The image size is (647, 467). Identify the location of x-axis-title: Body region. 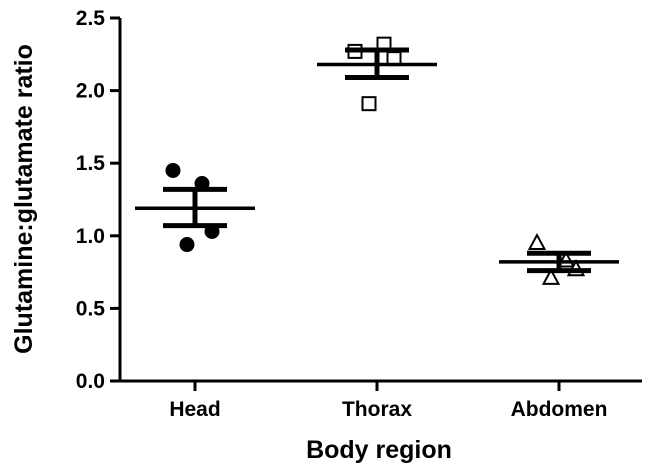
(379, 450).